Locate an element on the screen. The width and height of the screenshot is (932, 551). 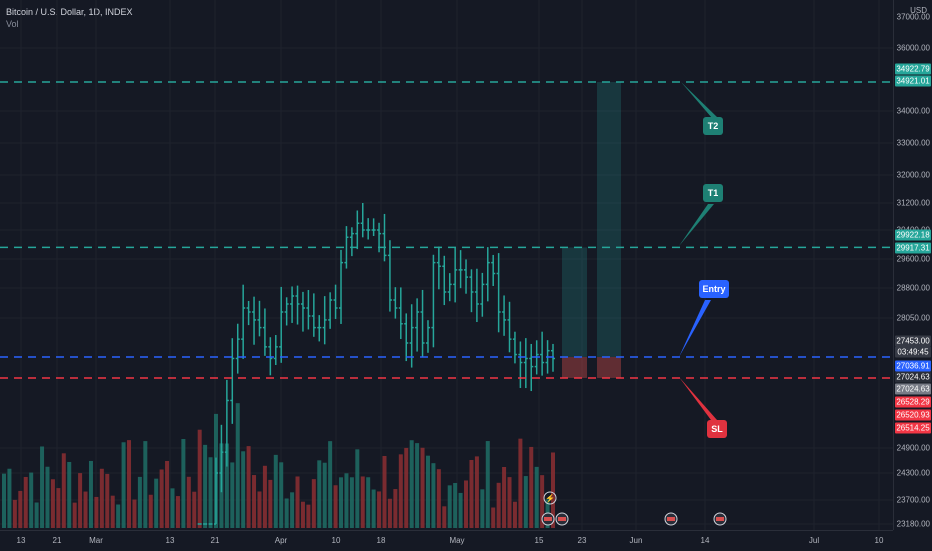
callout-t2: T2 is located at coordinates (713, 126).